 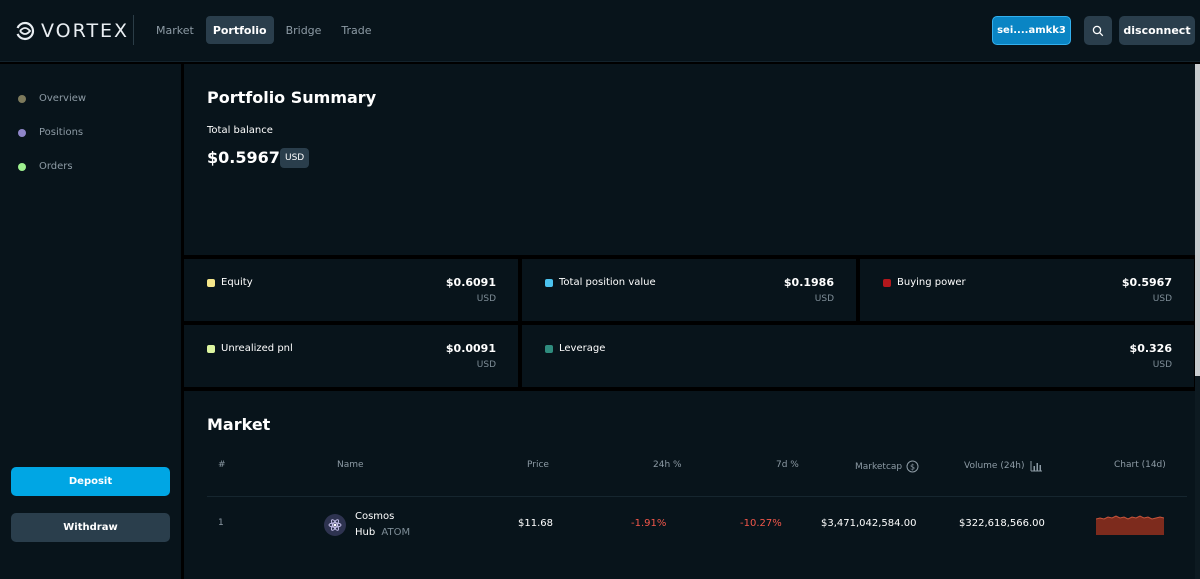 I want to click on column-header-24h: 24h %, so click(x=667, y=465).